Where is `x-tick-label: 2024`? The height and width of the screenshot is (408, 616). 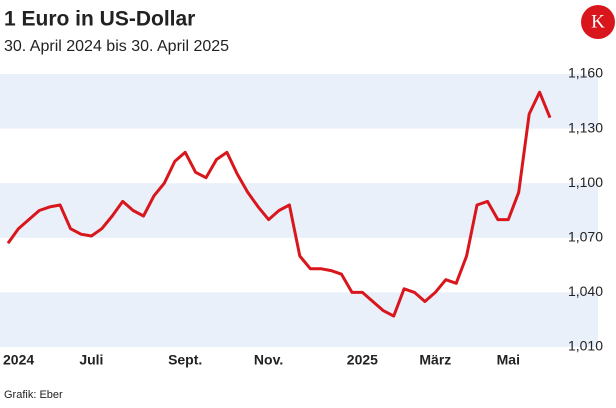
x-tick-label: 2024 is located at coordinates (18, 360).